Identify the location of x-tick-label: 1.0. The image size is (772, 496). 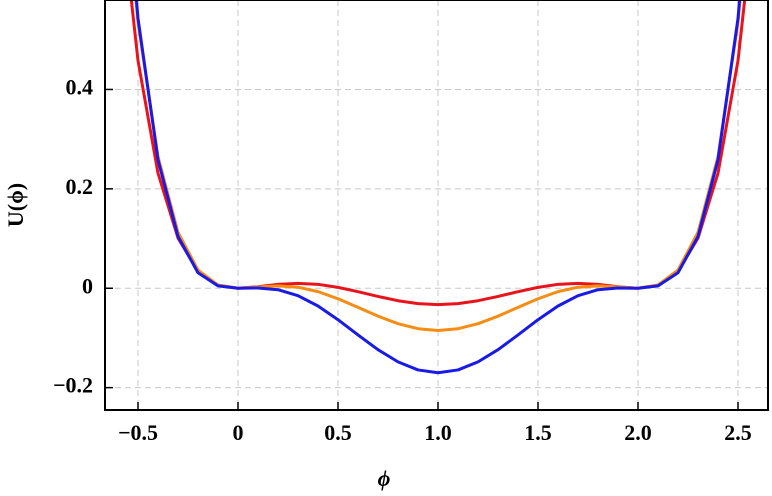
(438, 432).